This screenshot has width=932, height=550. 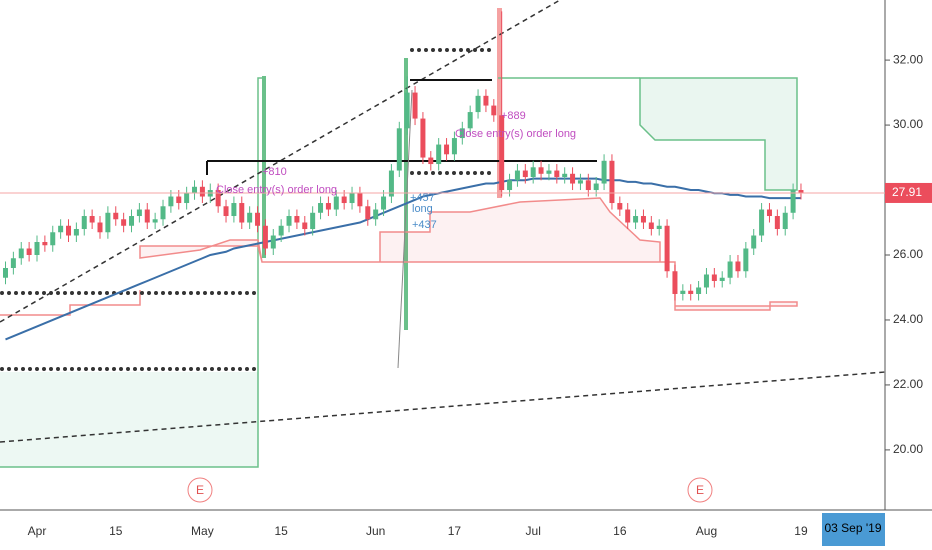 I want to click on green-bar, so click(x=406, y=194).